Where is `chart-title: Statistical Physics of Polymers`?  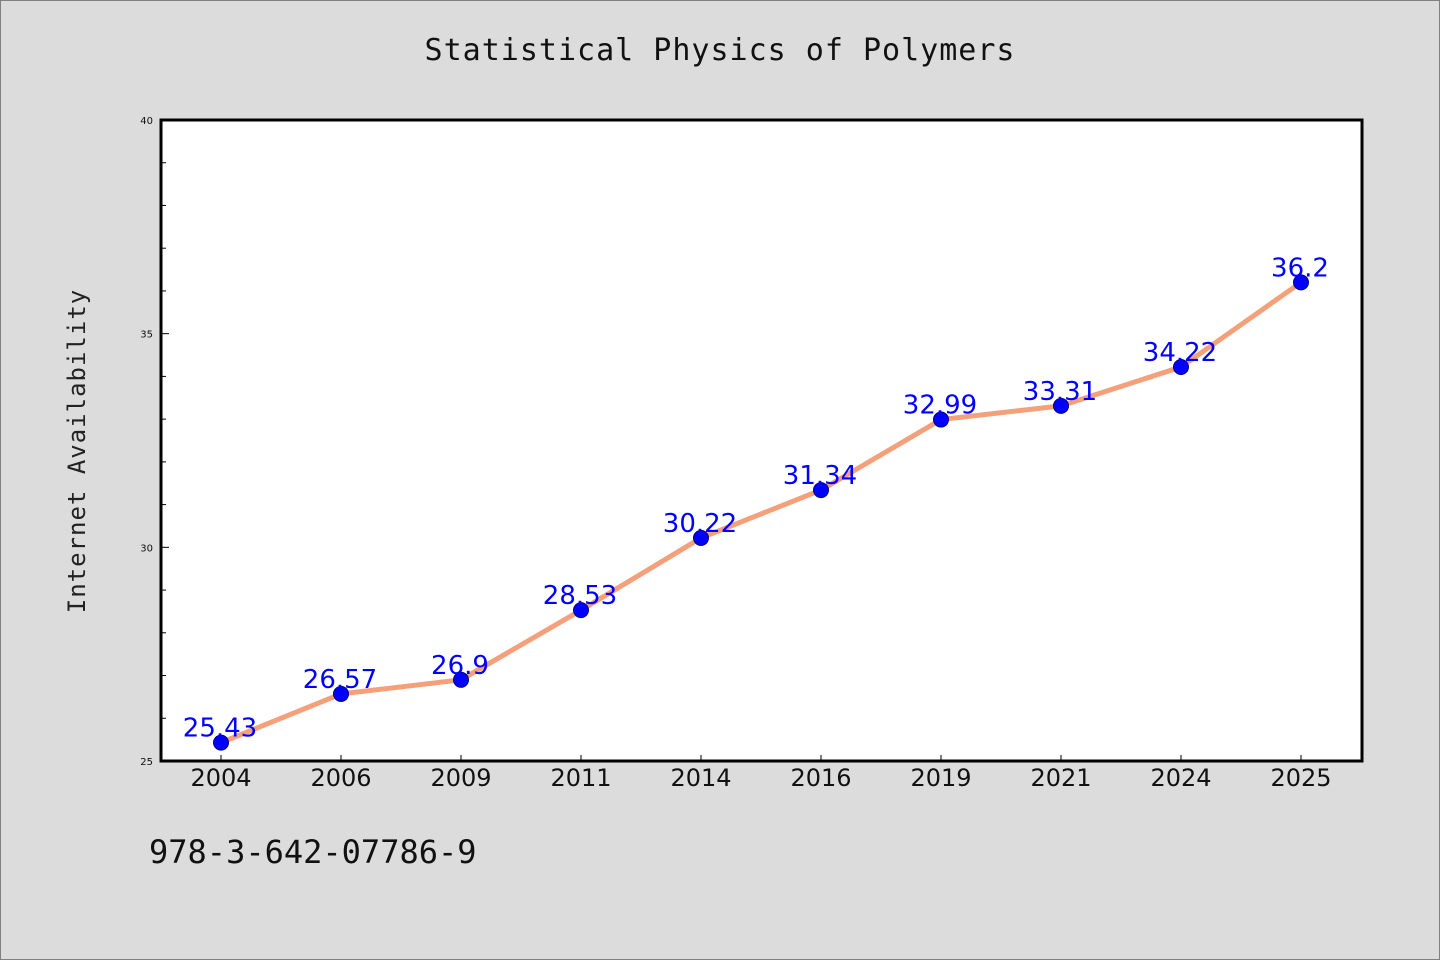 chart-title: Statistical Physics of Polymers is located at coordinates (720, 50).